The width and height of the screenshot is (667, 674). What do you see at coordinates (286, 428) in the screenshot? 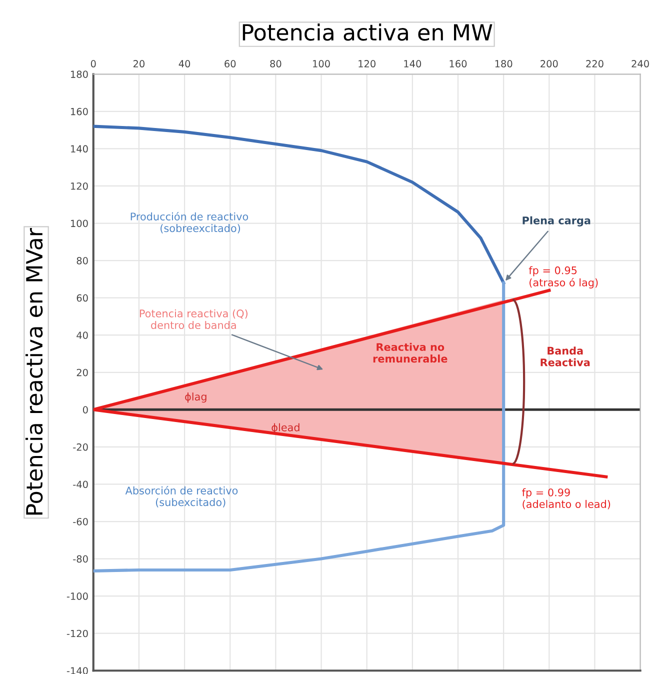
I see `annotation: ϕlead` at bounding box center [286, 428].